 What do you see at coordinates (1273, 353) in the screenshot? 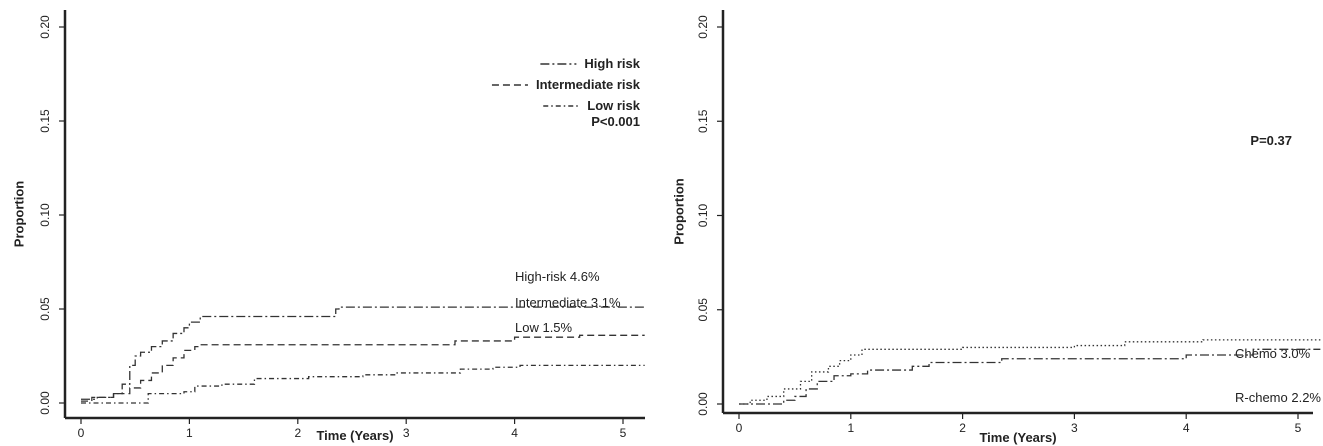
I see `series-annotation: Chemo 3.0%` at bounding box center [1273, 353].